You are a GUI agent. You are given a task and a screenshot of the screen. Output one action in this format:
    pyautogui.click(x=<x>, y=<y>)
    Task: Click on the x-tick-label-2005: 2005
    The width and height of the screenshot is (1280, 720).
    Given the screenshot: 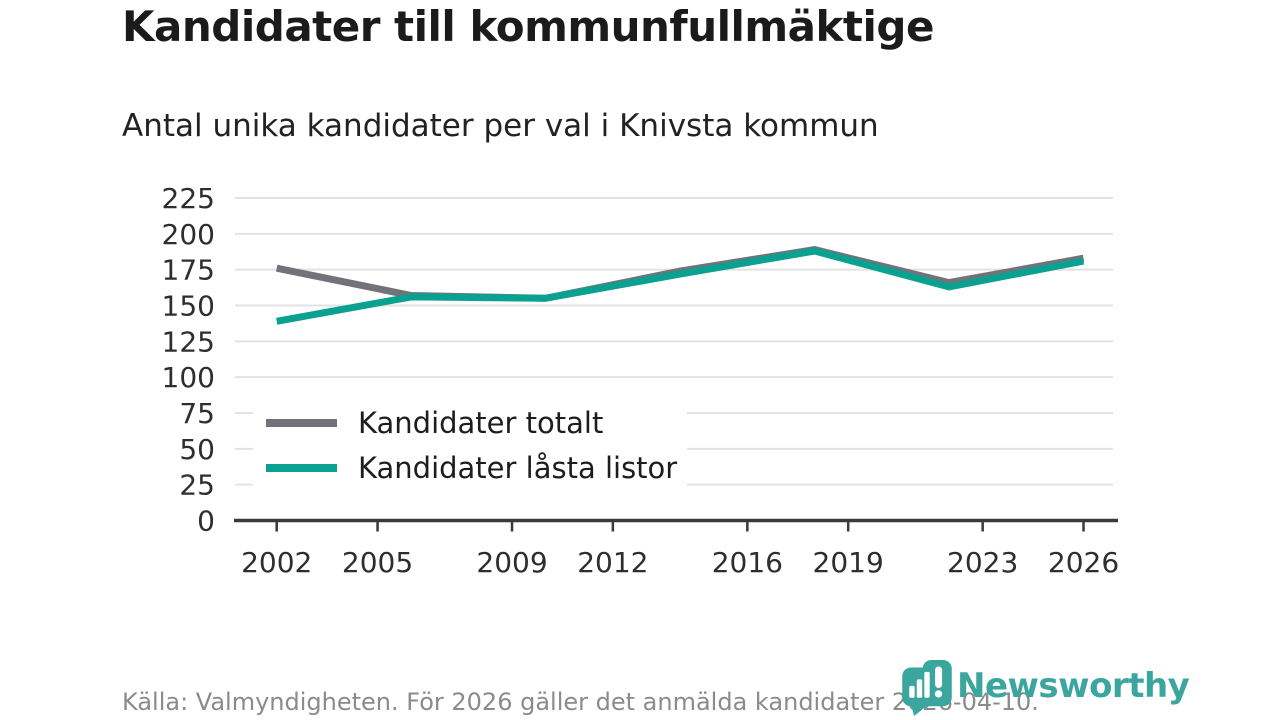 What is the action you would take?
    pyautogui.click(x=377, y=562)
    